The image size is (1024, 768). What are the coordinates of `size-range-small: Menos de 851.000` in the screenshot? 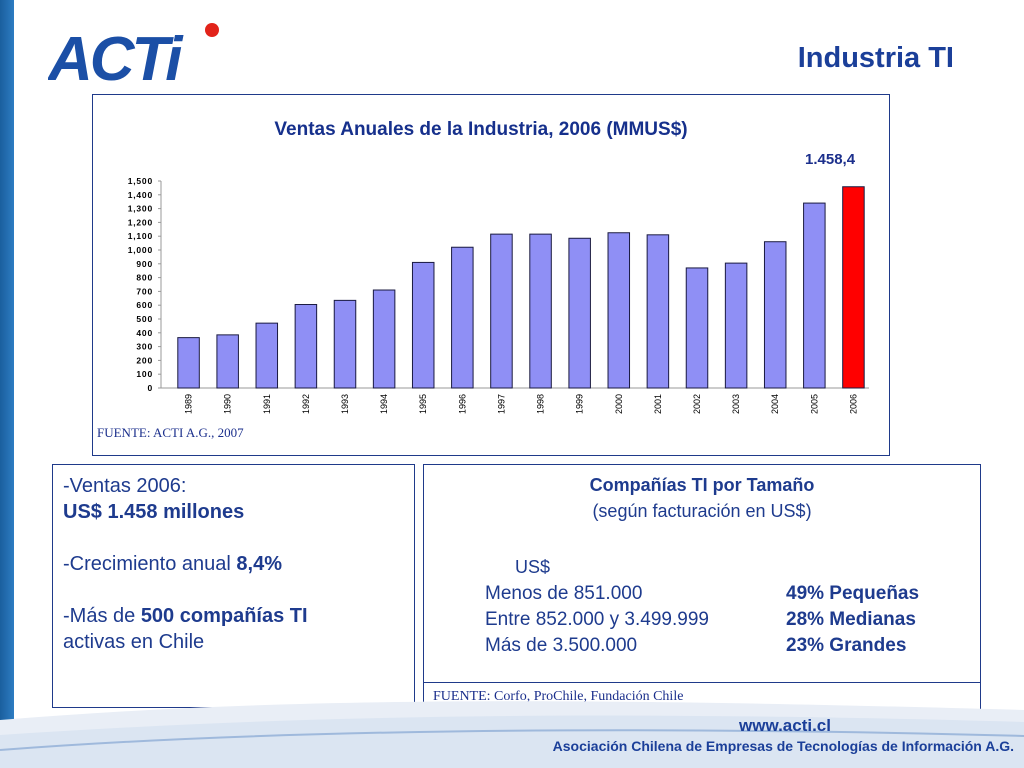 It's located at (564, 593).